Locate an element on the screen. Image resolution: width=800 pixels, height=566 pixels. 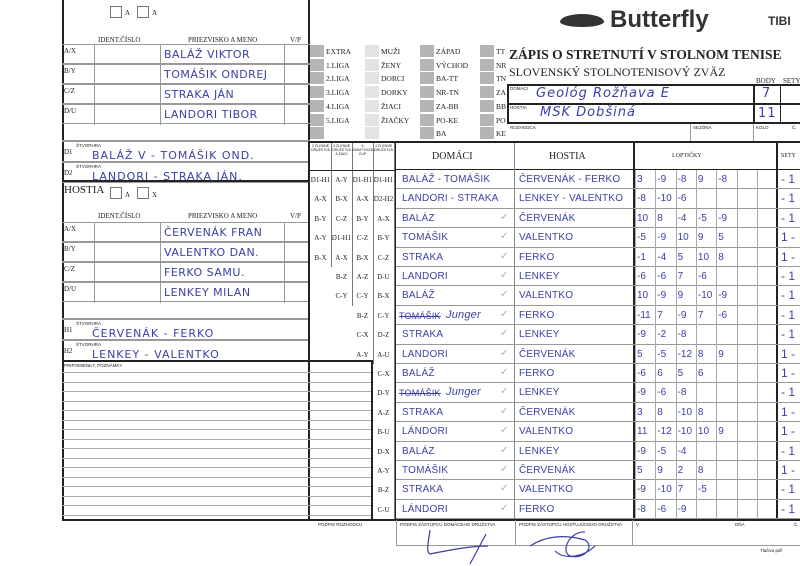
player-name: STRAKA JÁN is located at coordinates (199, 94).